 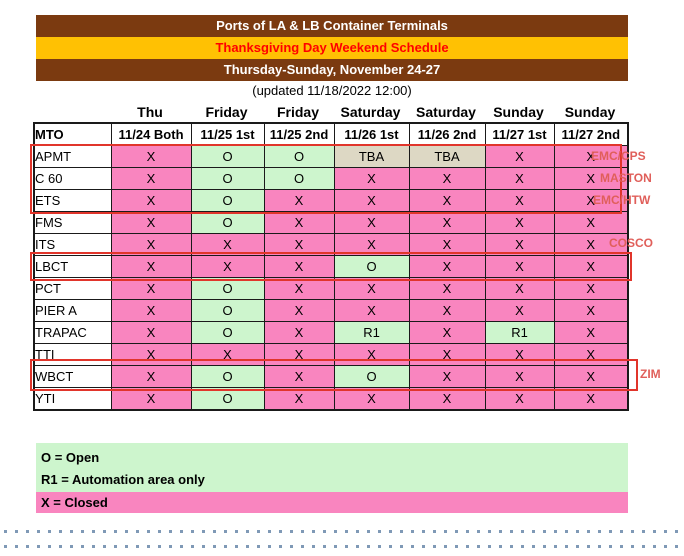 What do you see at coordinates (72, 200) in the screenshot?
I see `mto-label: ETS` at bounding box center [72, 200].